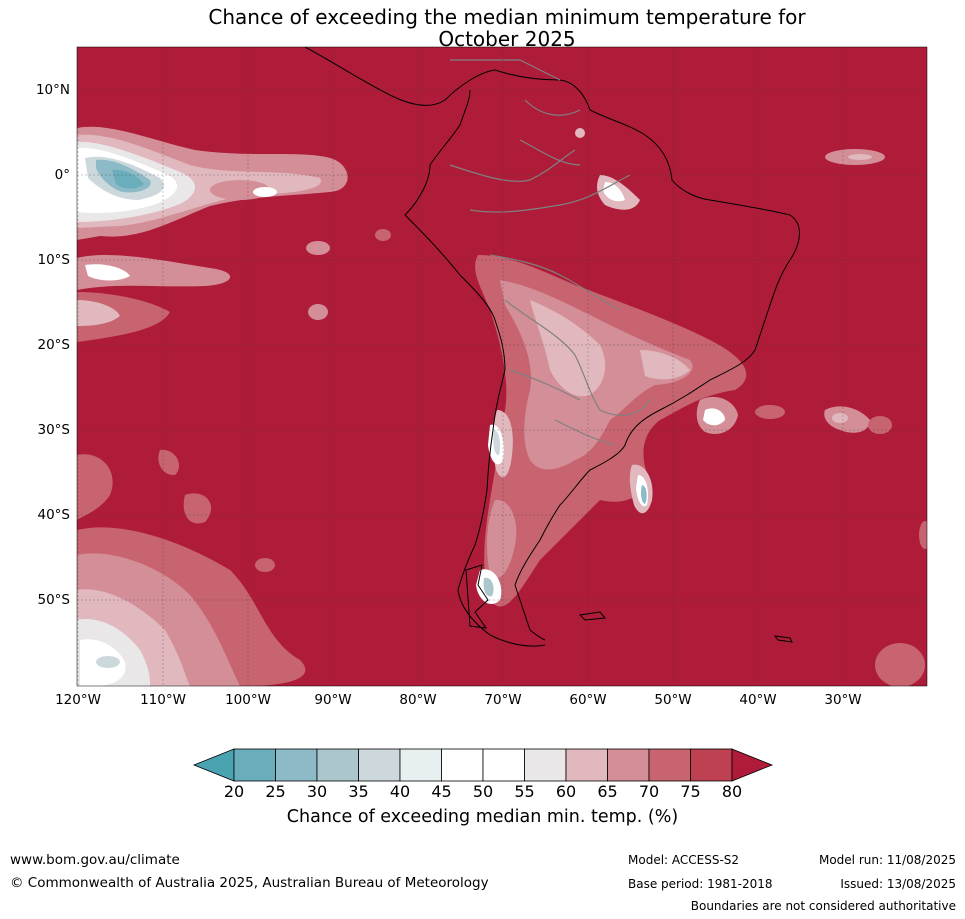 The image size is (965, 919). I want to click on lat-label-50s: 50°S, so click(54, 600).